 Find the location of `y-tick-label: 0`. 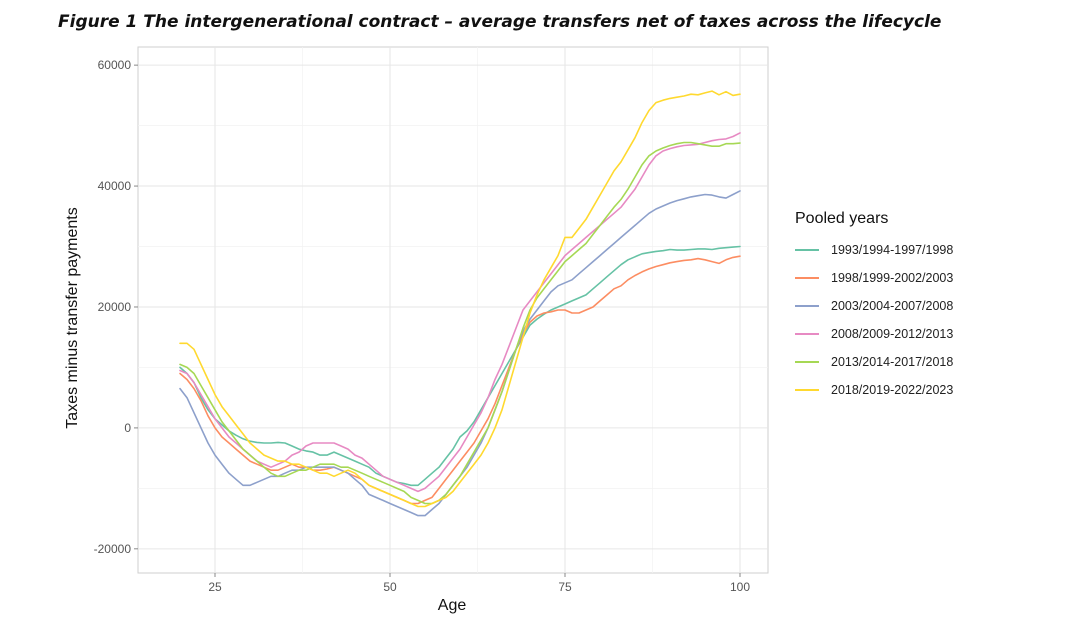

y-tick-label: 0 is located at coordinates (127, 428).